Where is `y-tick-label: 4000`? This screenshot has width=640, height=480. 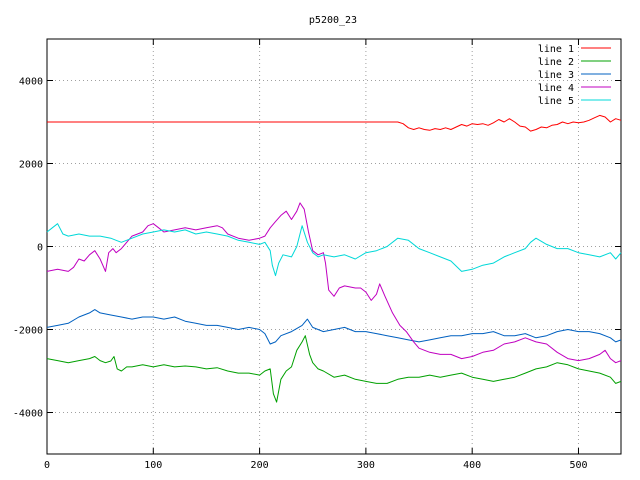 y-tick-label: 4000 is located at coordinates (31, 82).